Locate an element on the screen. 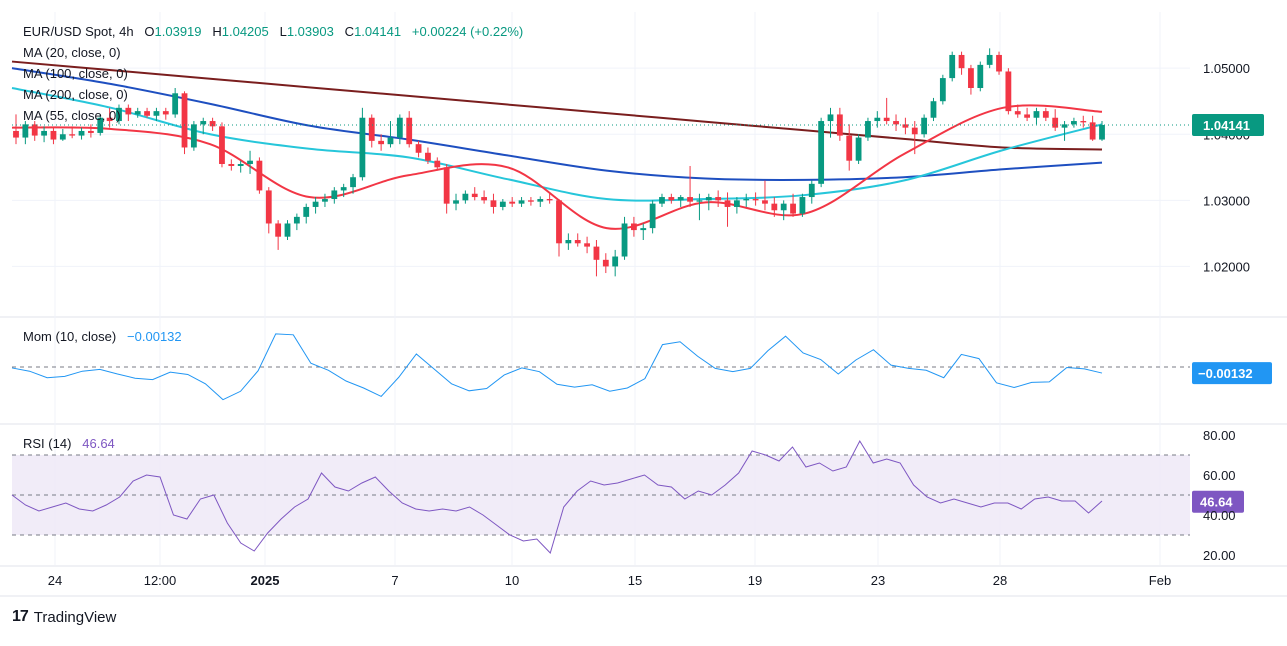 Image resolution: width=1287 pixels, height=646 pixels. momentum-label: Mom (10, close) is located at coordinates (70, 336).